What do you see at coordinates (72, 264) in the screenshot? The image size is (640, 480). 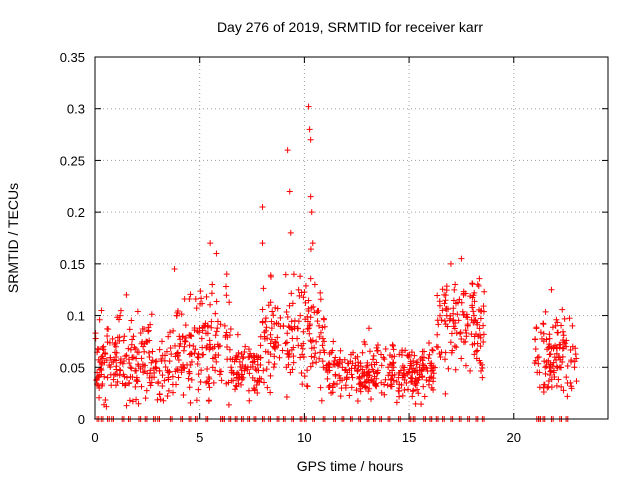 I see `y-tick-label: 0.15` at bounding box center [72, 264].